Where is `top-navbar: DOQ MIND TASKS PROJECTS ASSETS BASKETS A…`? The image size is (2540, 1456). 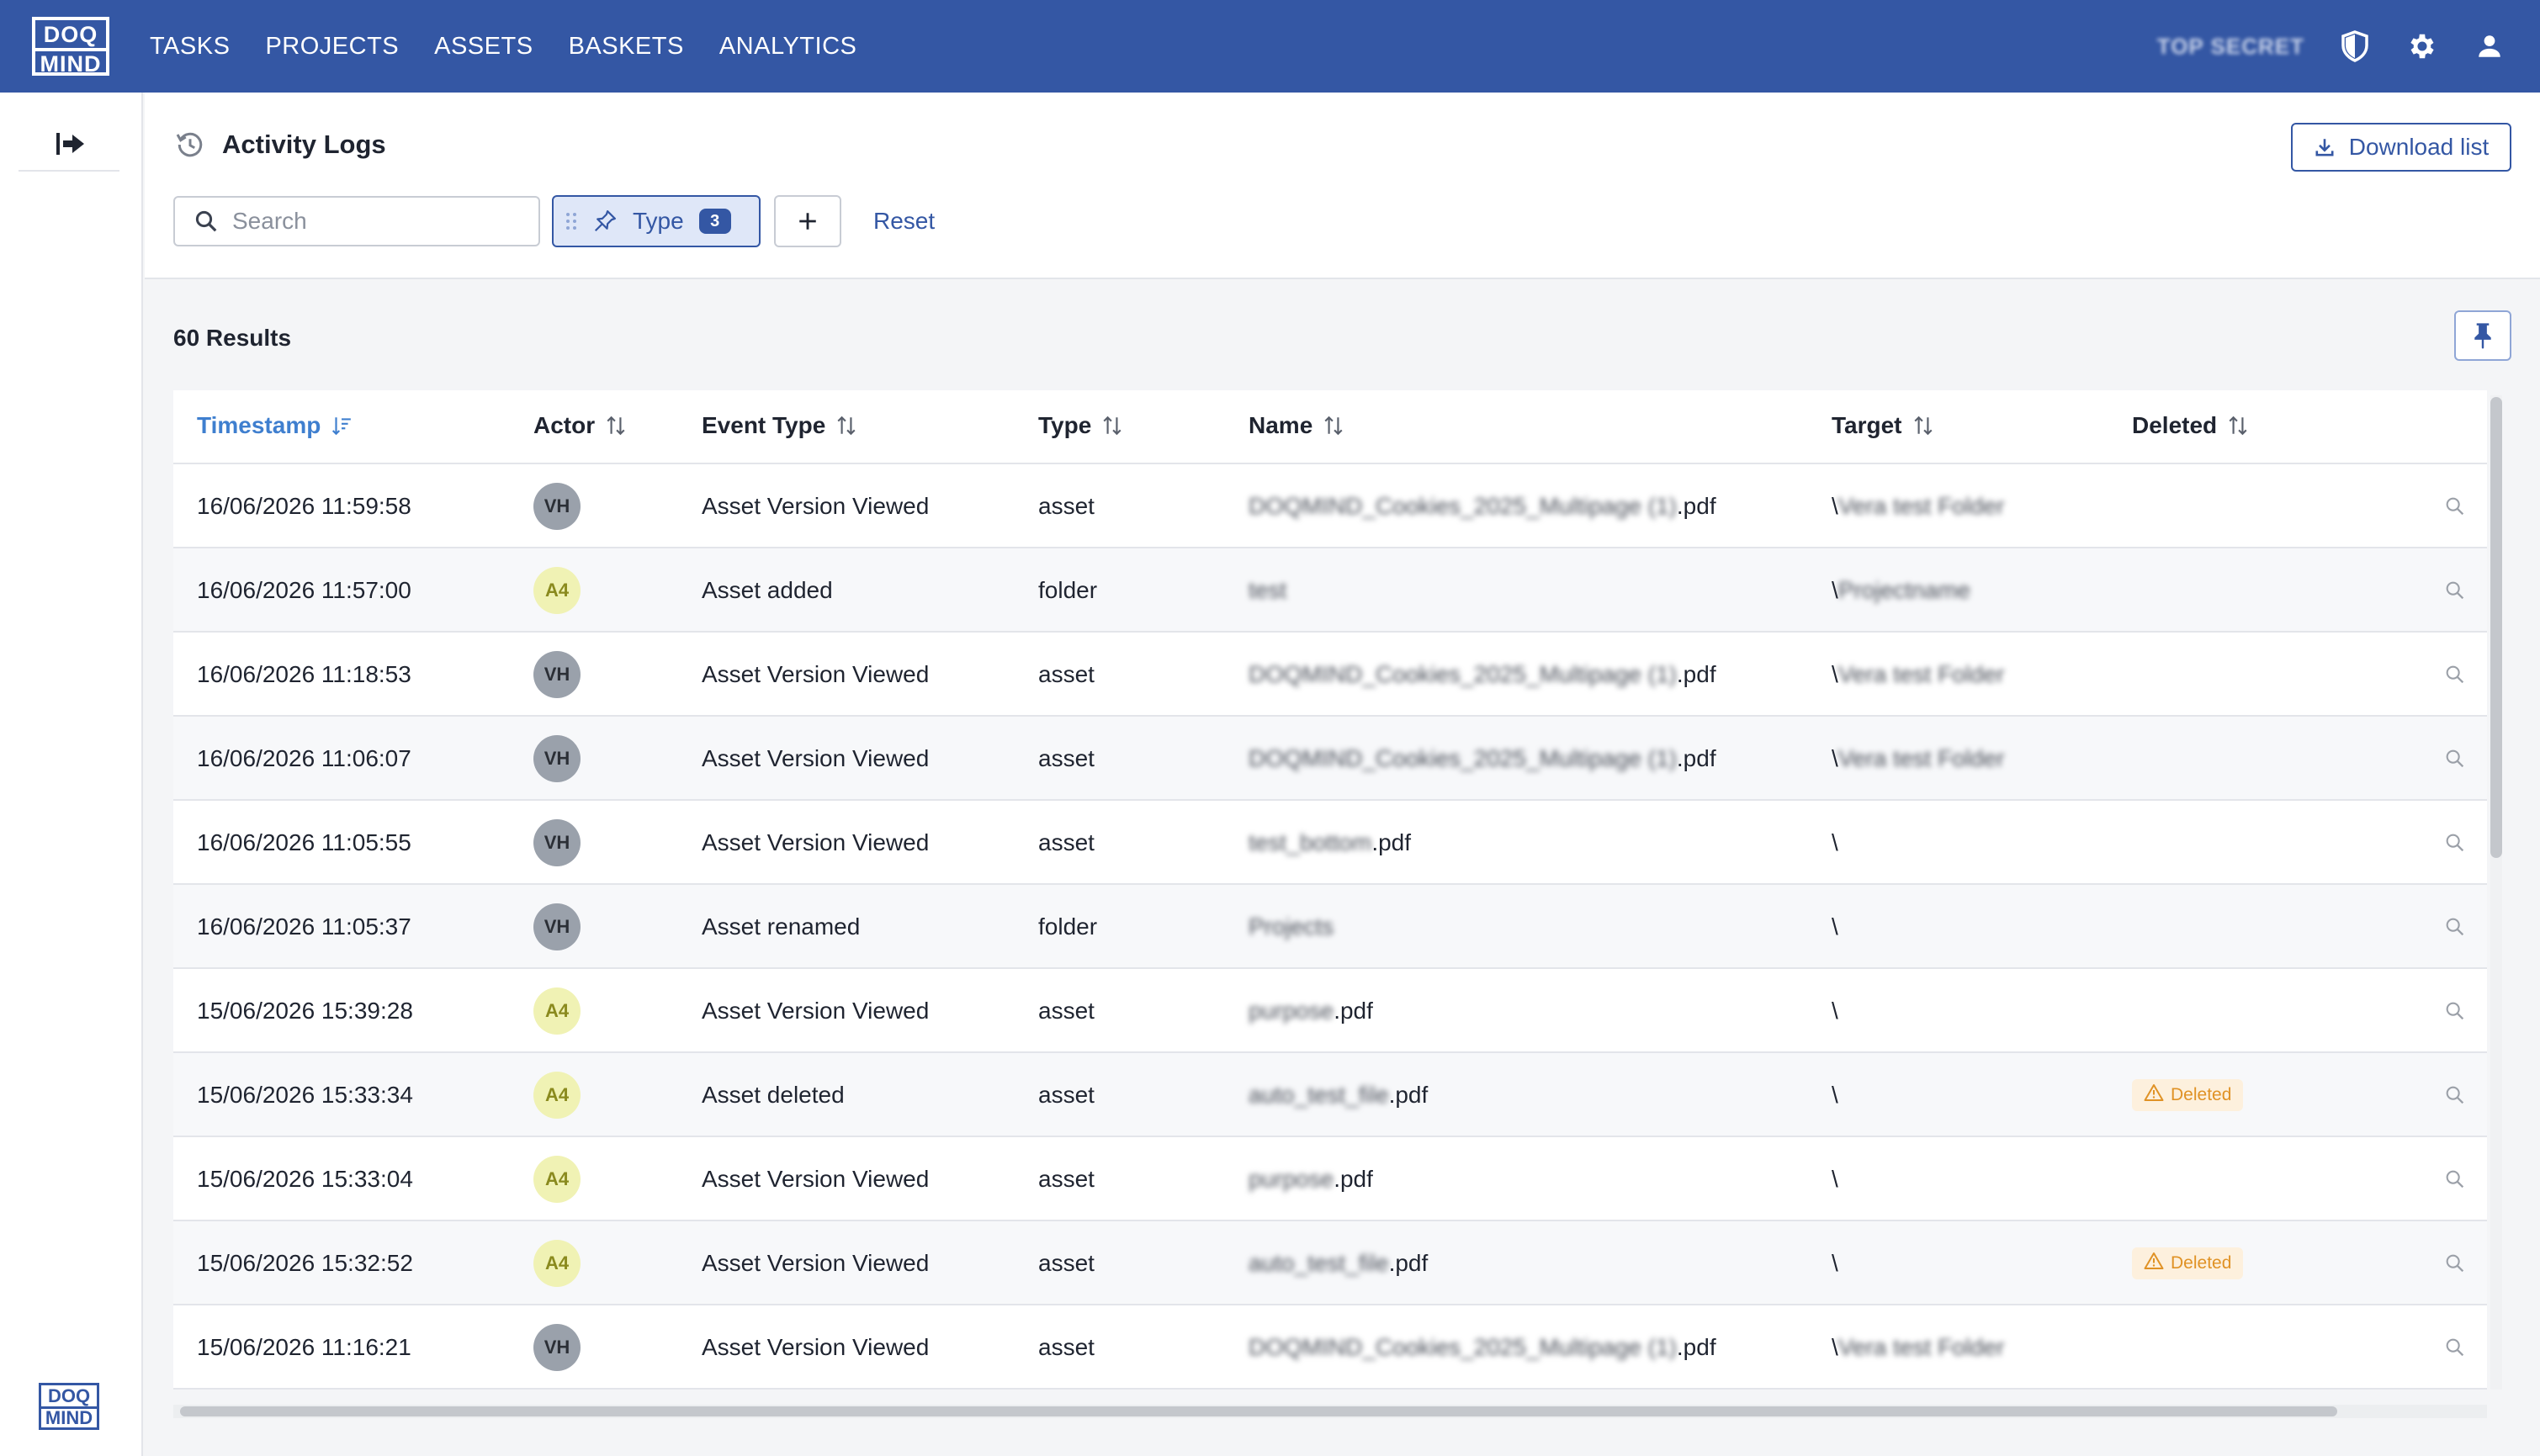 top-navbar: DOQ MIND TASKS PROJECTS ASSETS BASKETS A… is located at coordinates (1270, 46).